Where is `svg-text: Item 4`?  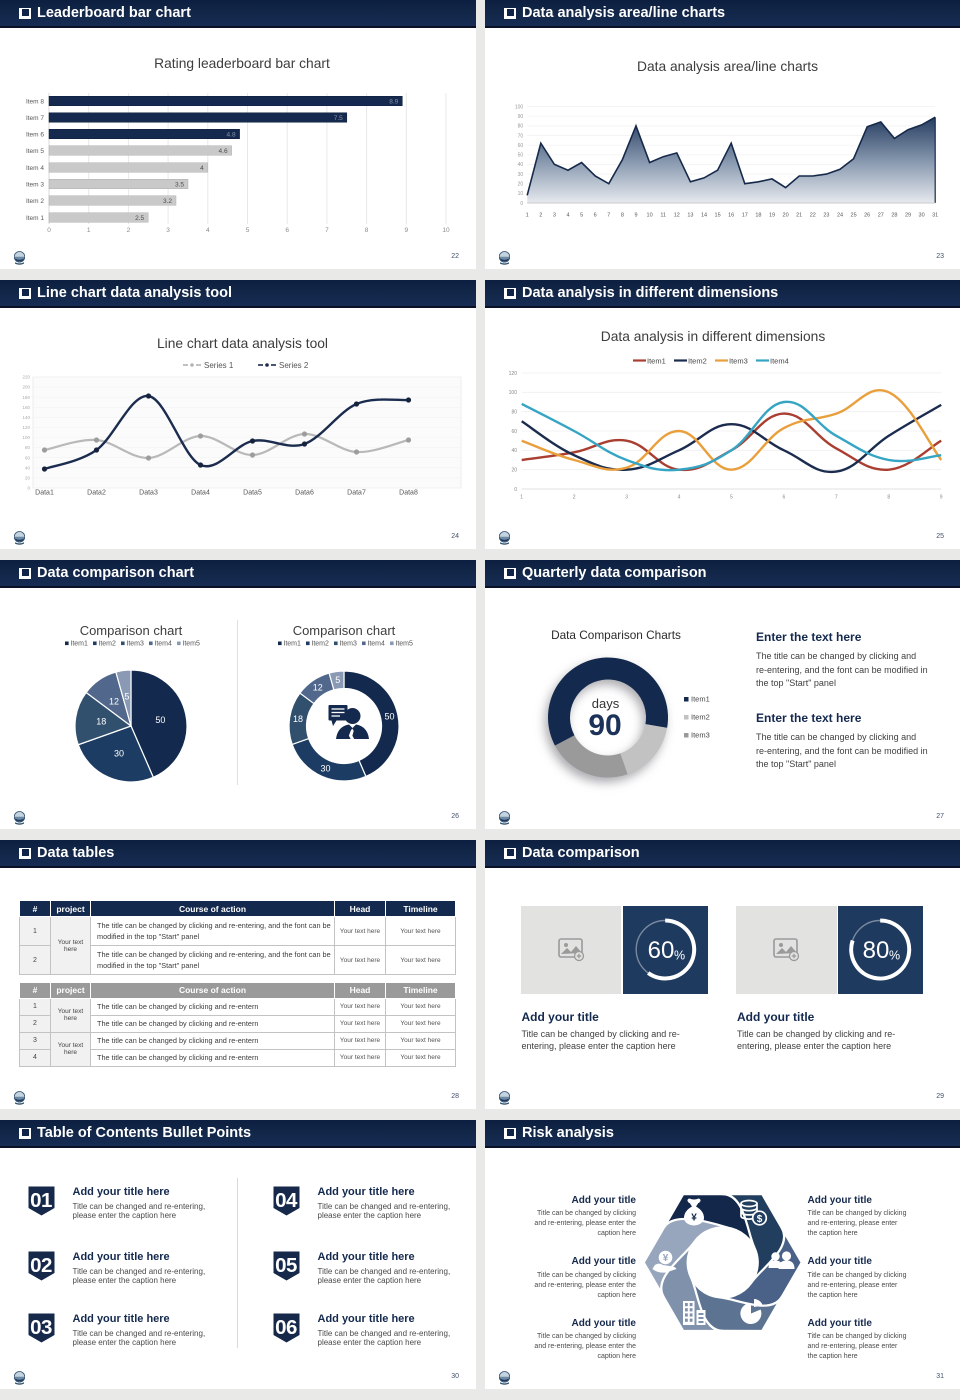 svg-text: Item 4 is located at coordinates (35, 168).